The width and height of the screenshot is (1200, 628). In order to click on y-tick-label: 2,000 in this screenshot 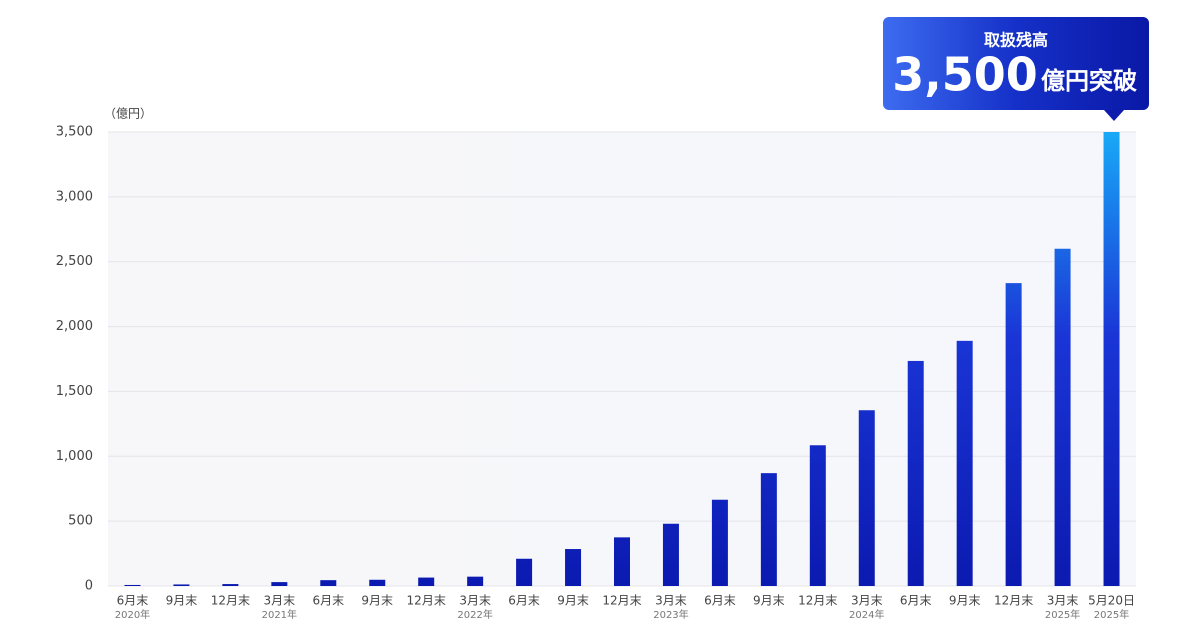, I will do `click(74, 326)`.